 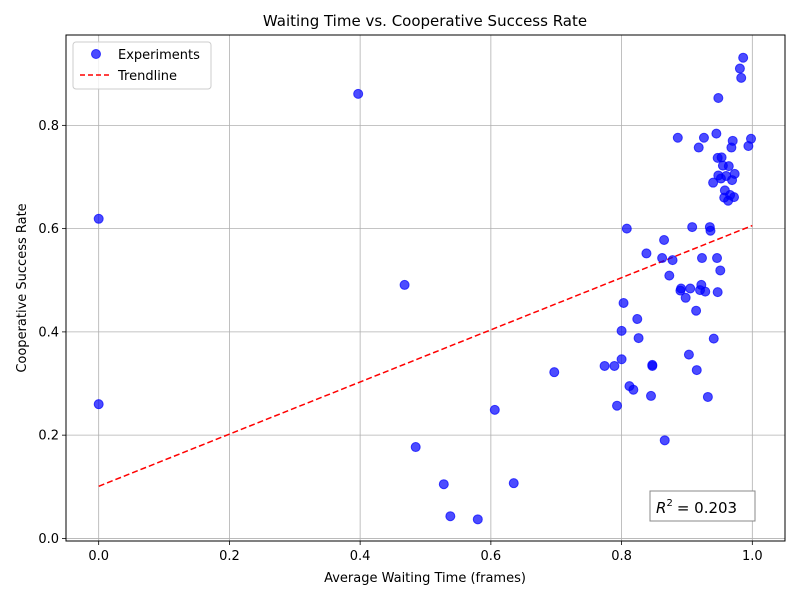 I want to click on x-tick-label: 0.0, so click(x=98, y=556).